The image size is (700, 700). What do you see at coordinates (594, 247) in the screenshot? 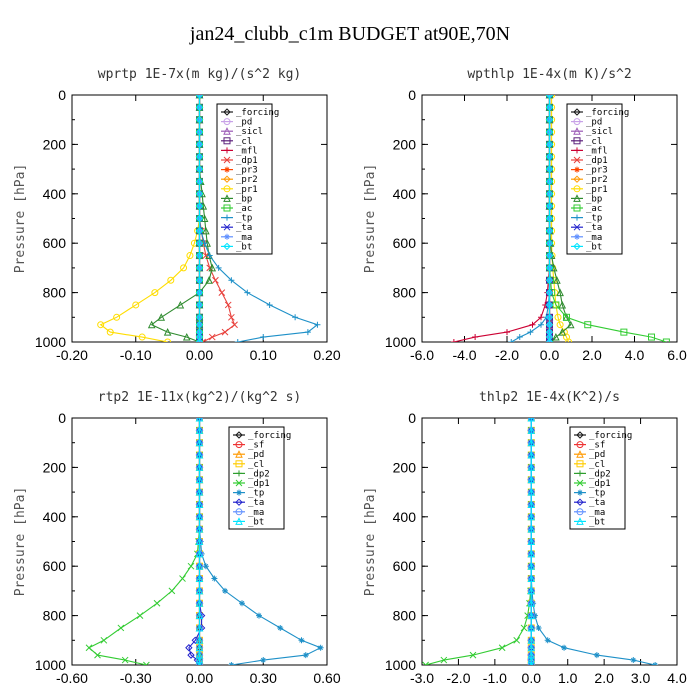
I see `legend-label: _bt` at bounding box center [594, 247].